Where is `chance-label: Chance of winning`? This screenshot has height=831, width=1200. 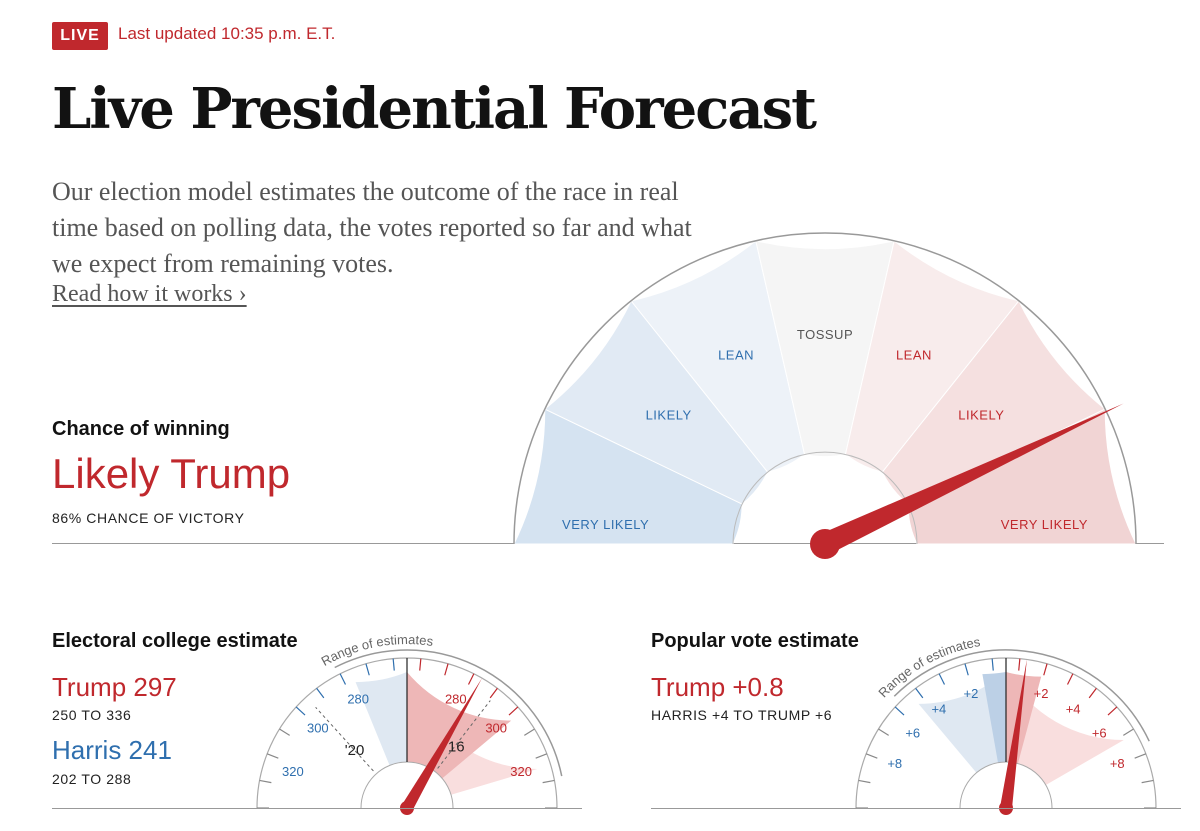 chance-label: Chance of winning is located at coordinates (141, 429).